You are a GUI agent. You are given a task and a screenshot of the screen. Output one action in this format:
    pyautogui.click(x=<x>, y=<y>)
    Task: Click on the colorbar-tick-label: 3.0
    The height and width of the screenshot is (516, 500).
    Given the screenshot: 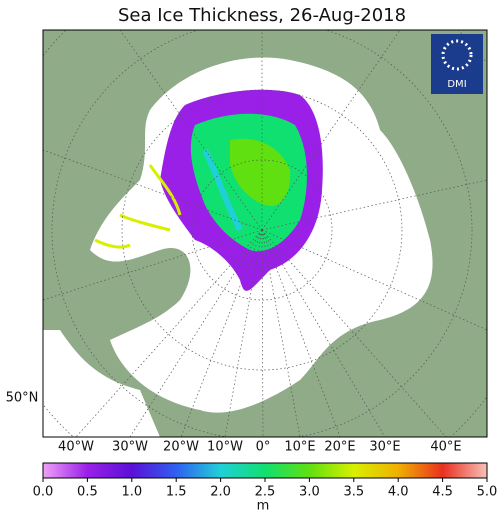 What is the action you would take?
    pyautogui.click(x=309, y=492)
    